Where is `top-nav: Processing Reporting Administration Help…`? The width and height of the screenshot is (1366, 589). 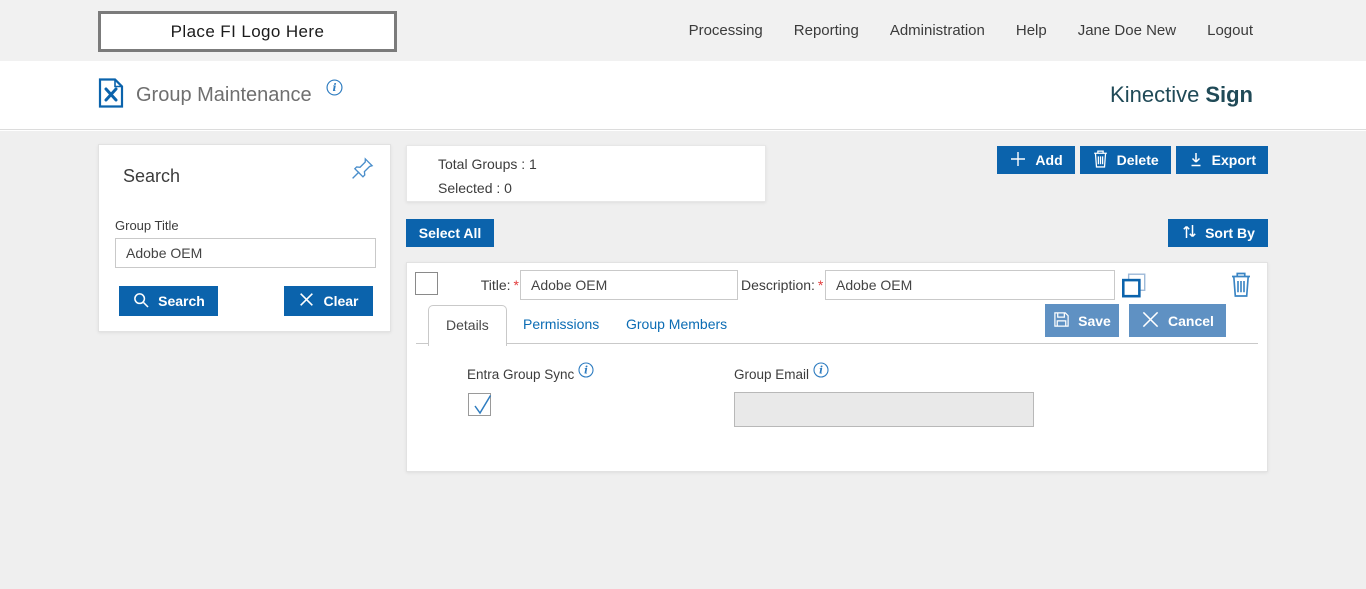 top-nav: Processing Reporting Administration Help… is located at coordinates (971, 30).